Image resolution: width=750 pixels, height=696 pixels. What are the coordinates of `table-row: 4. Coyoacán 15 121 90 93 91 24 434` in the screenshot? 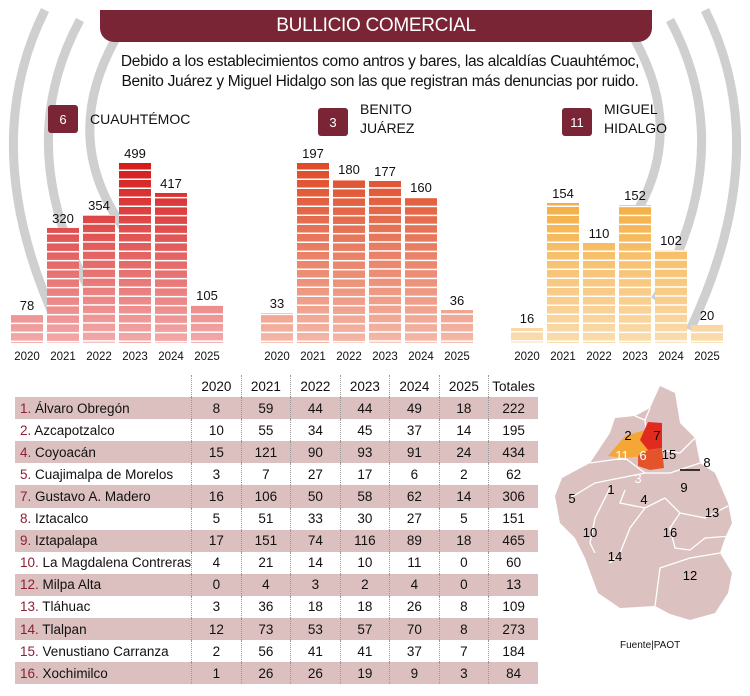 It's located at (277, 452).